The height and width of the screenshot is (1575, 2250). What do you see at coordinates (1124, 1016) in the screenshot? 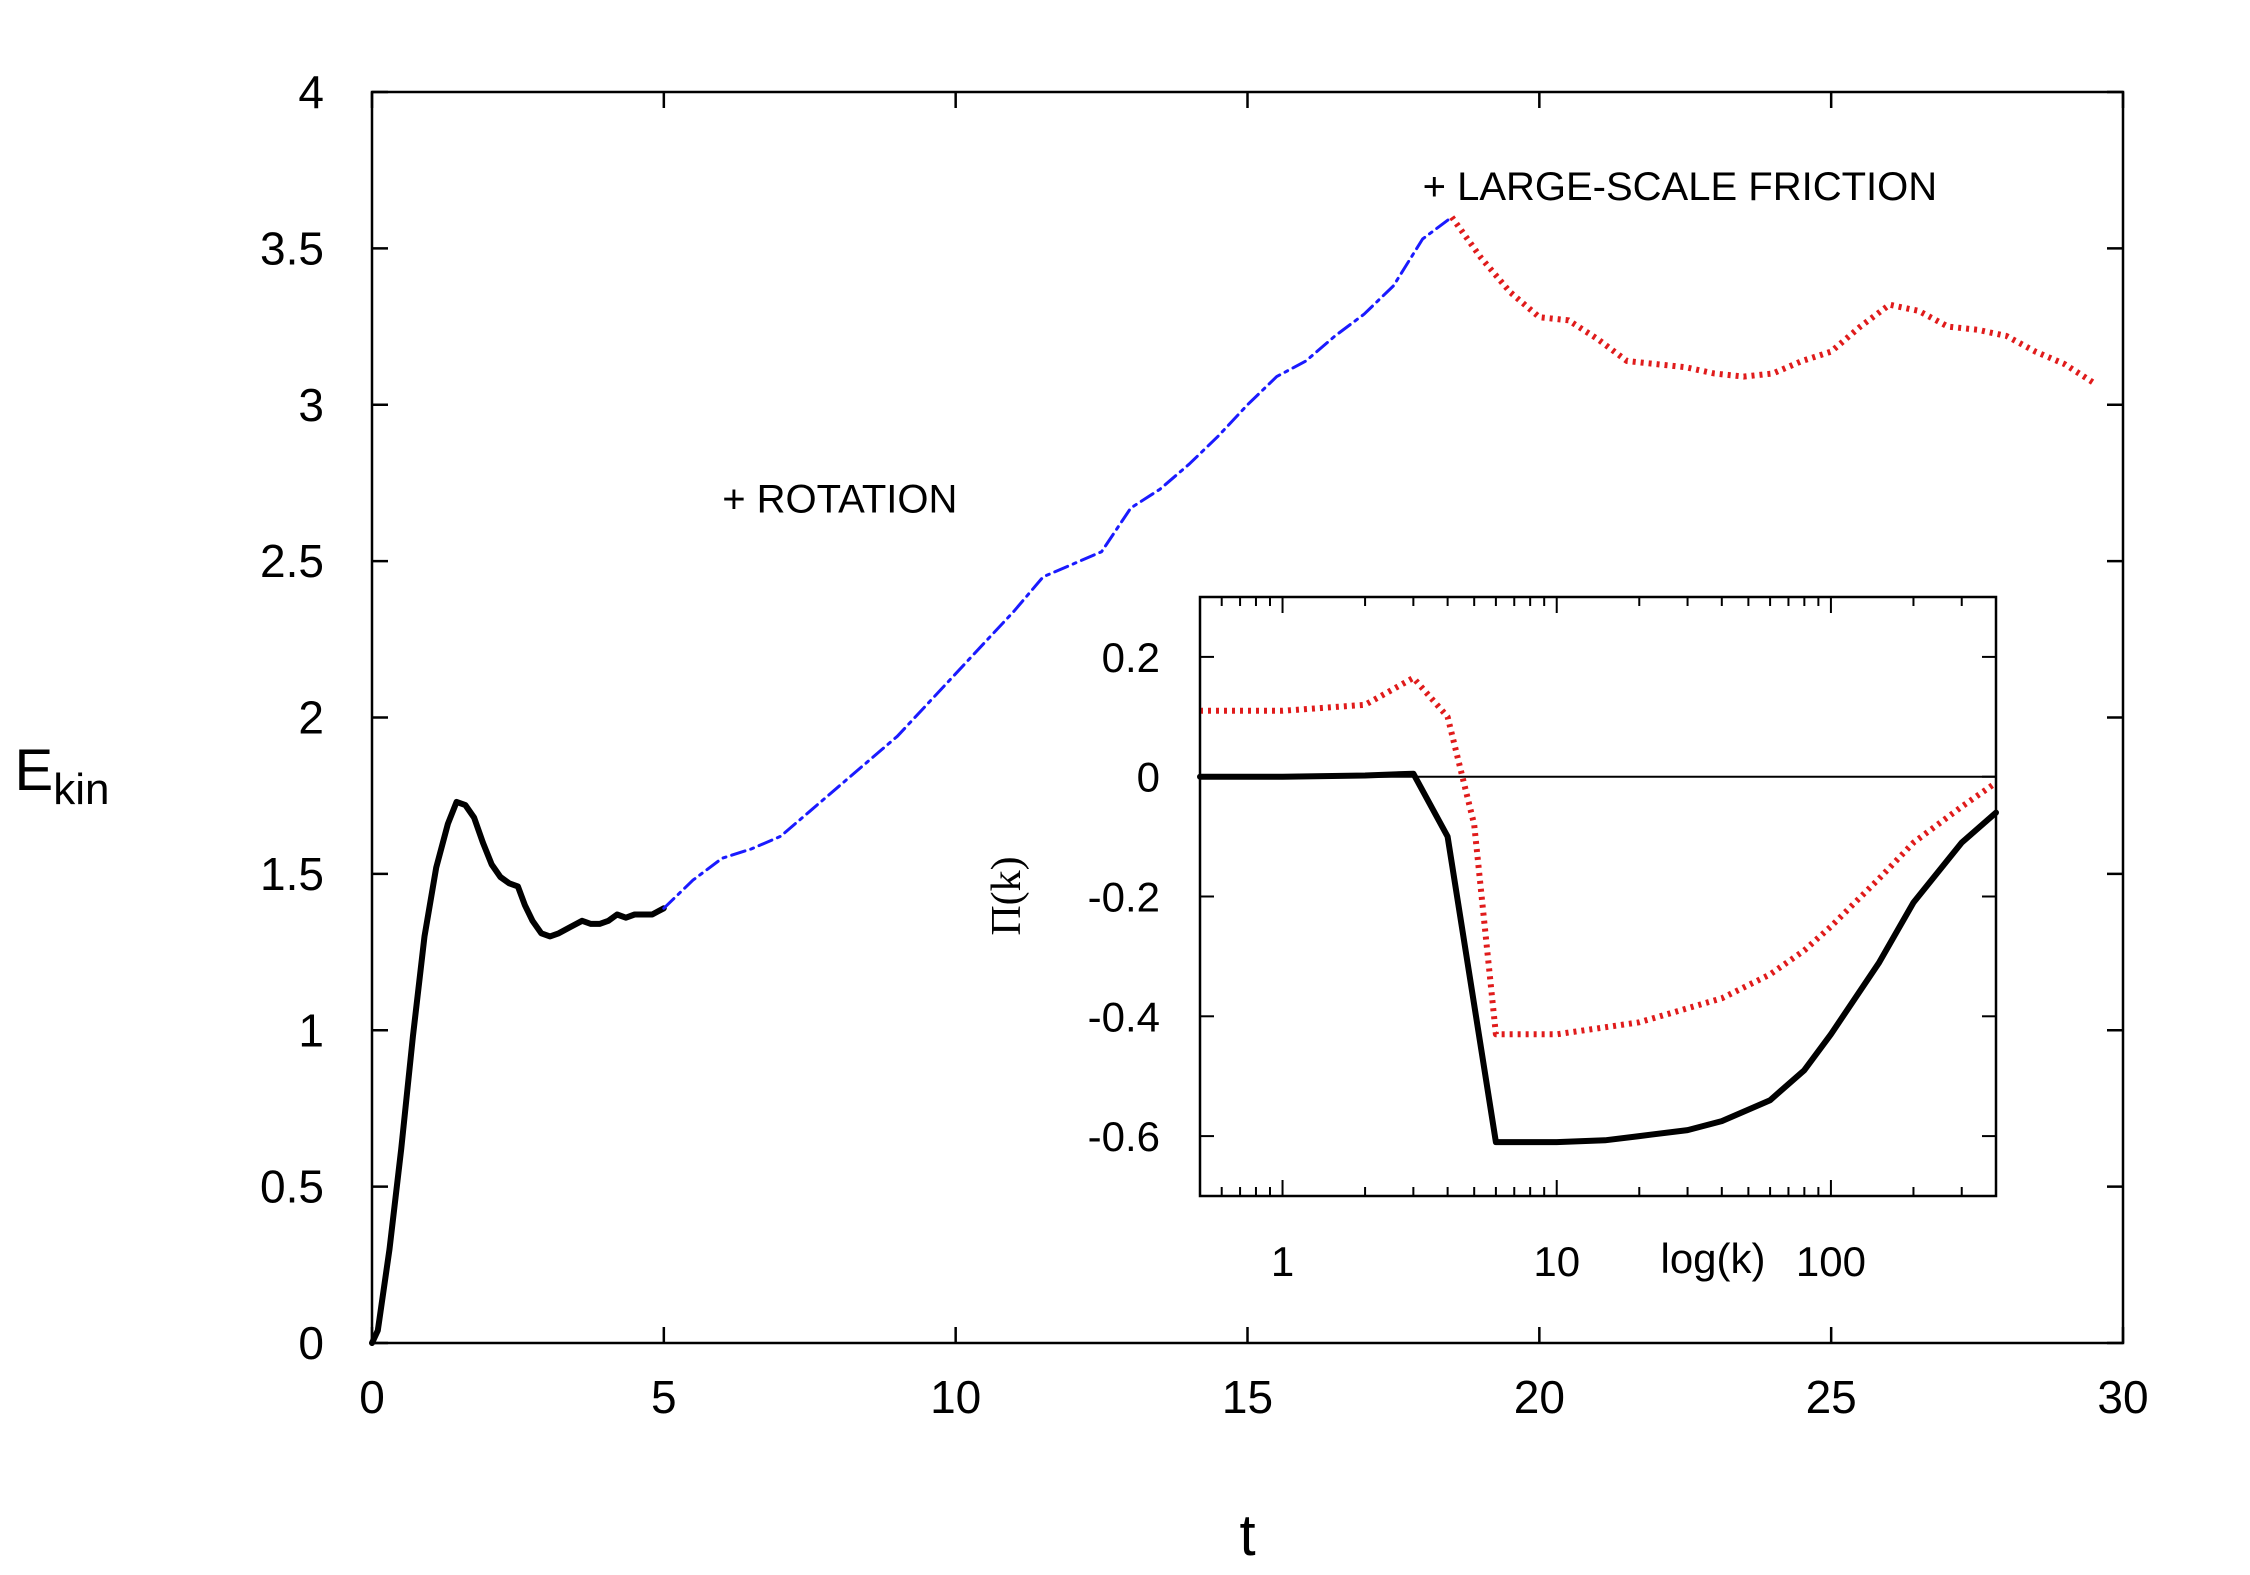
I see `inset-y-tick-label: -0.4` at bounding box center [1124, 1016].